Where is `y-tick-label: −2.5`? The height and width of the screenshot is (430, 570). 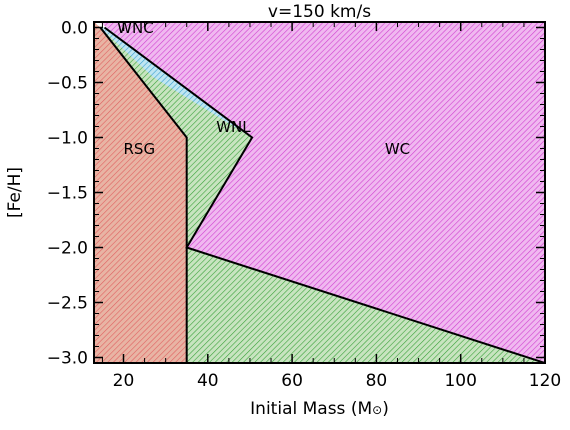 y-tick-label: −2.5 is located at coordinates (67, 304).